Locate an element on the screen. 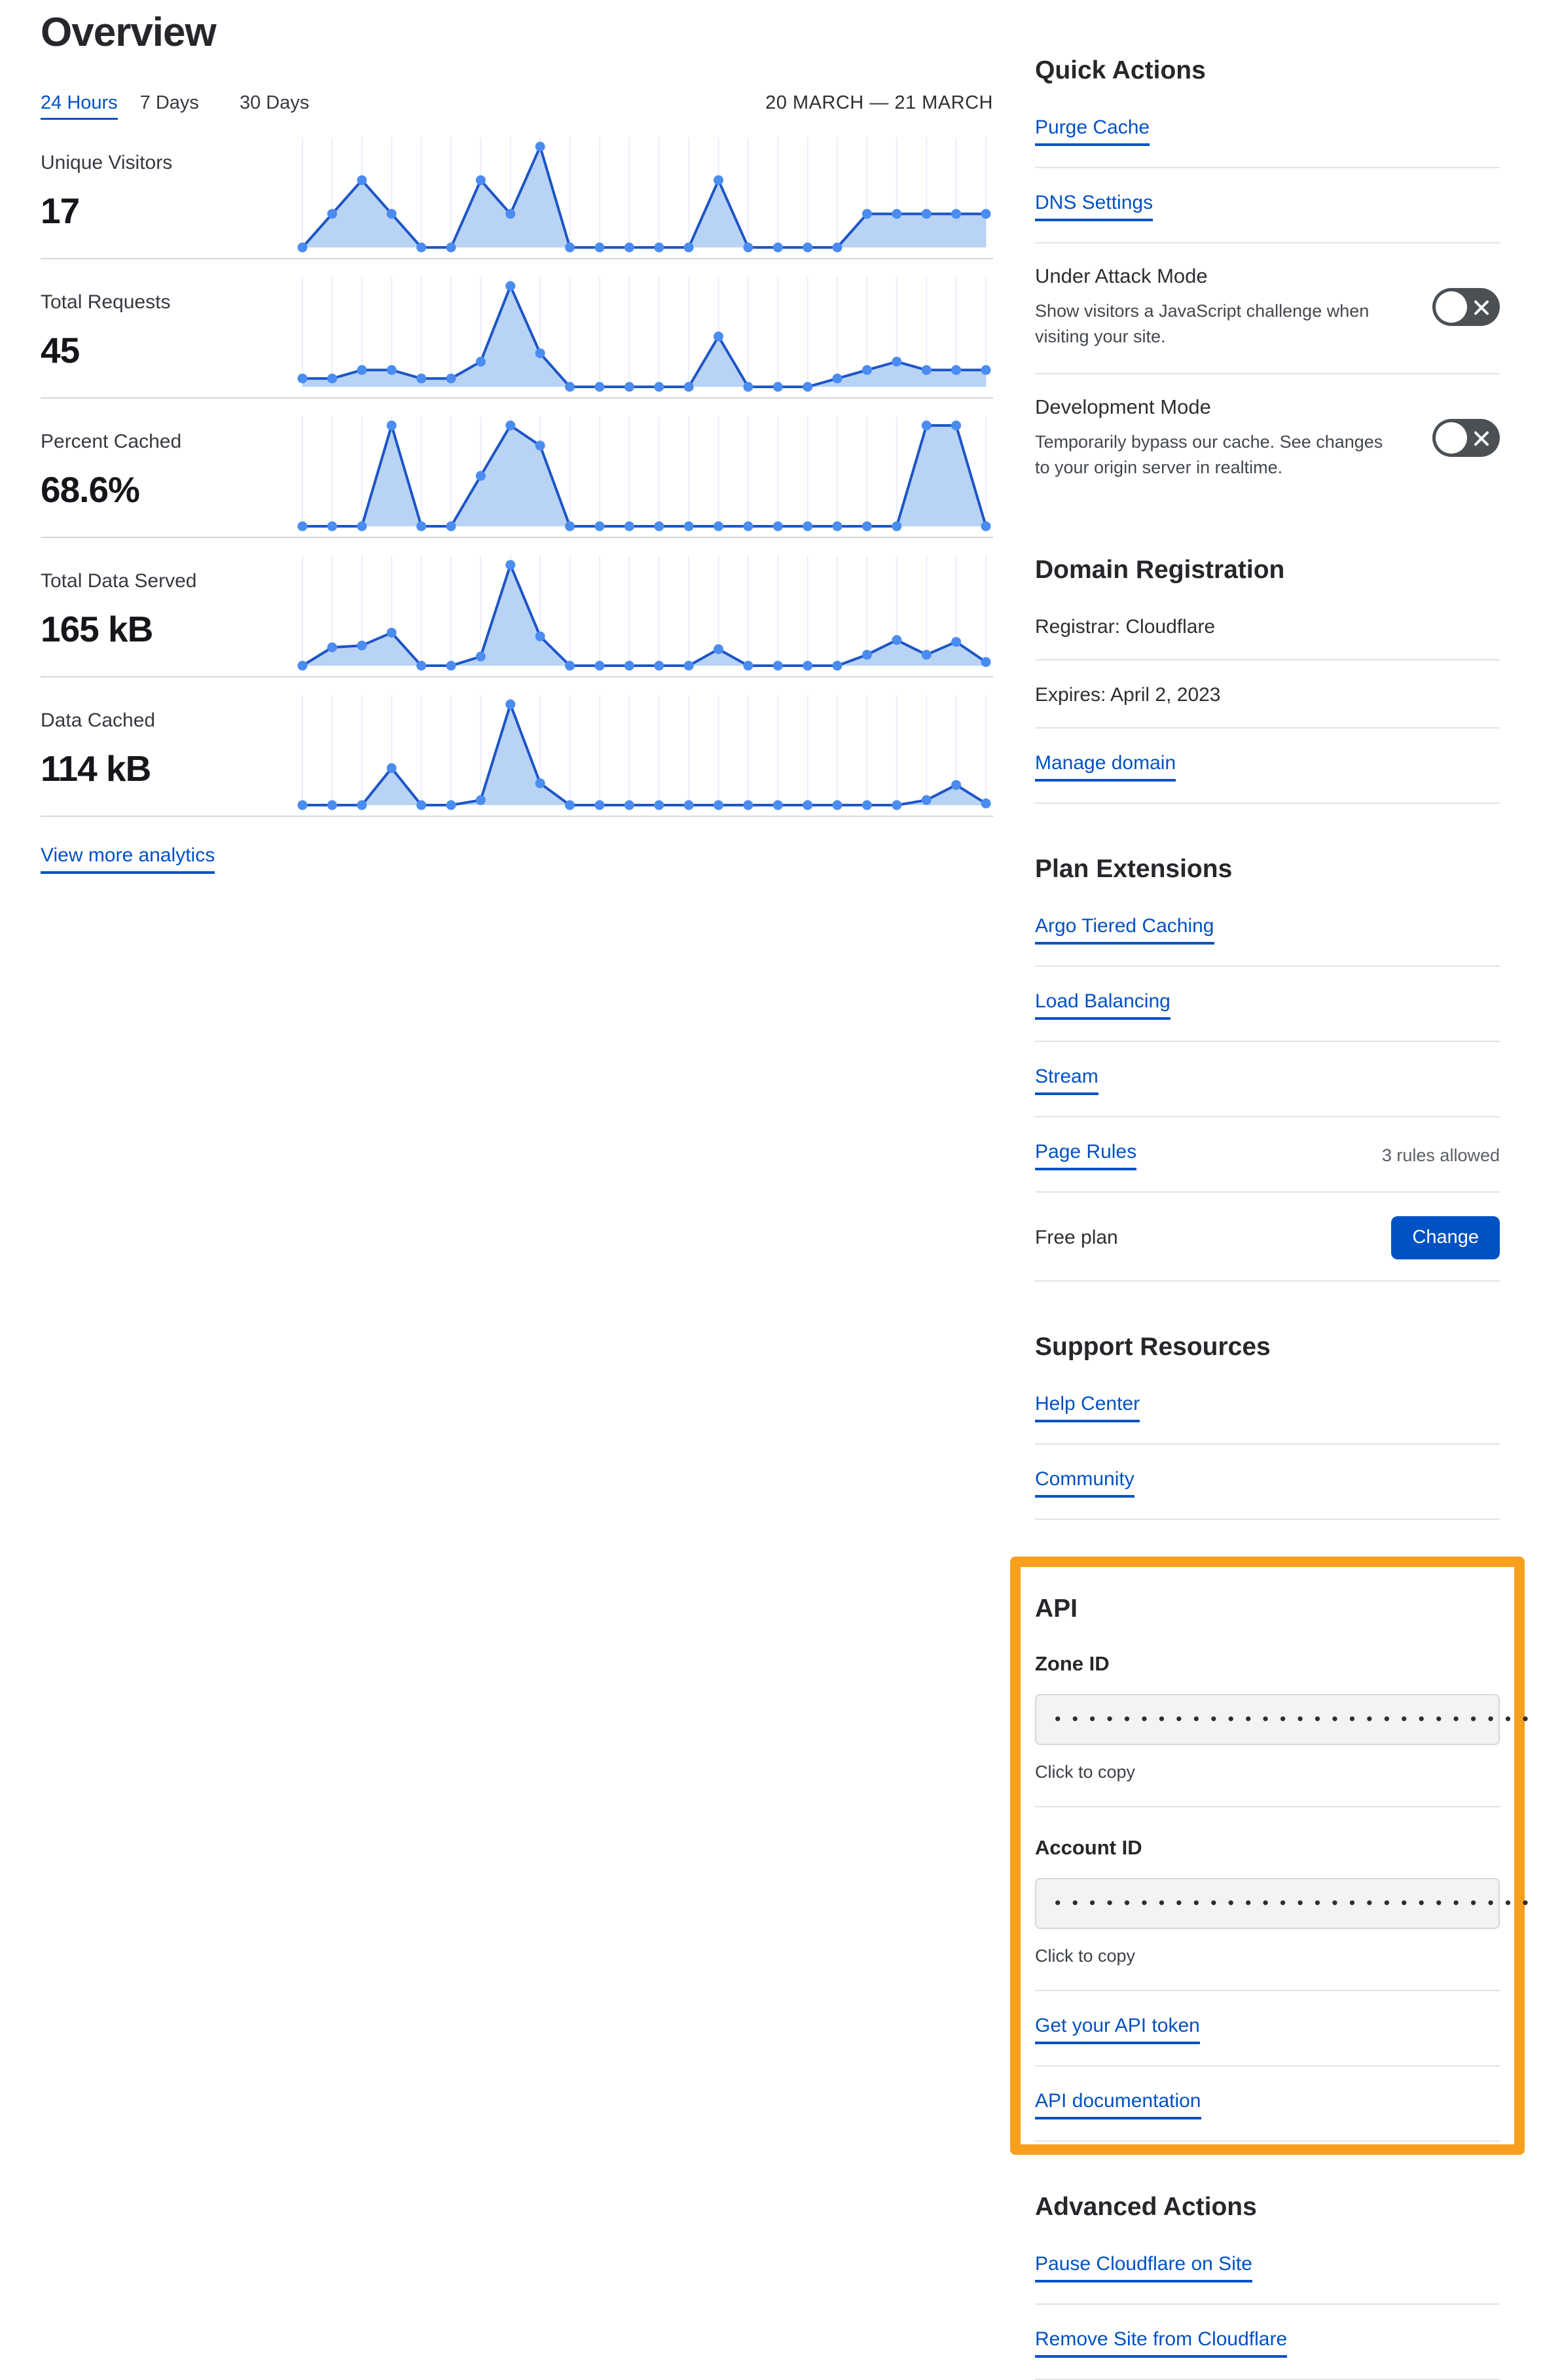  metric-label: Percent Cached is located at coordinates (111, 441).